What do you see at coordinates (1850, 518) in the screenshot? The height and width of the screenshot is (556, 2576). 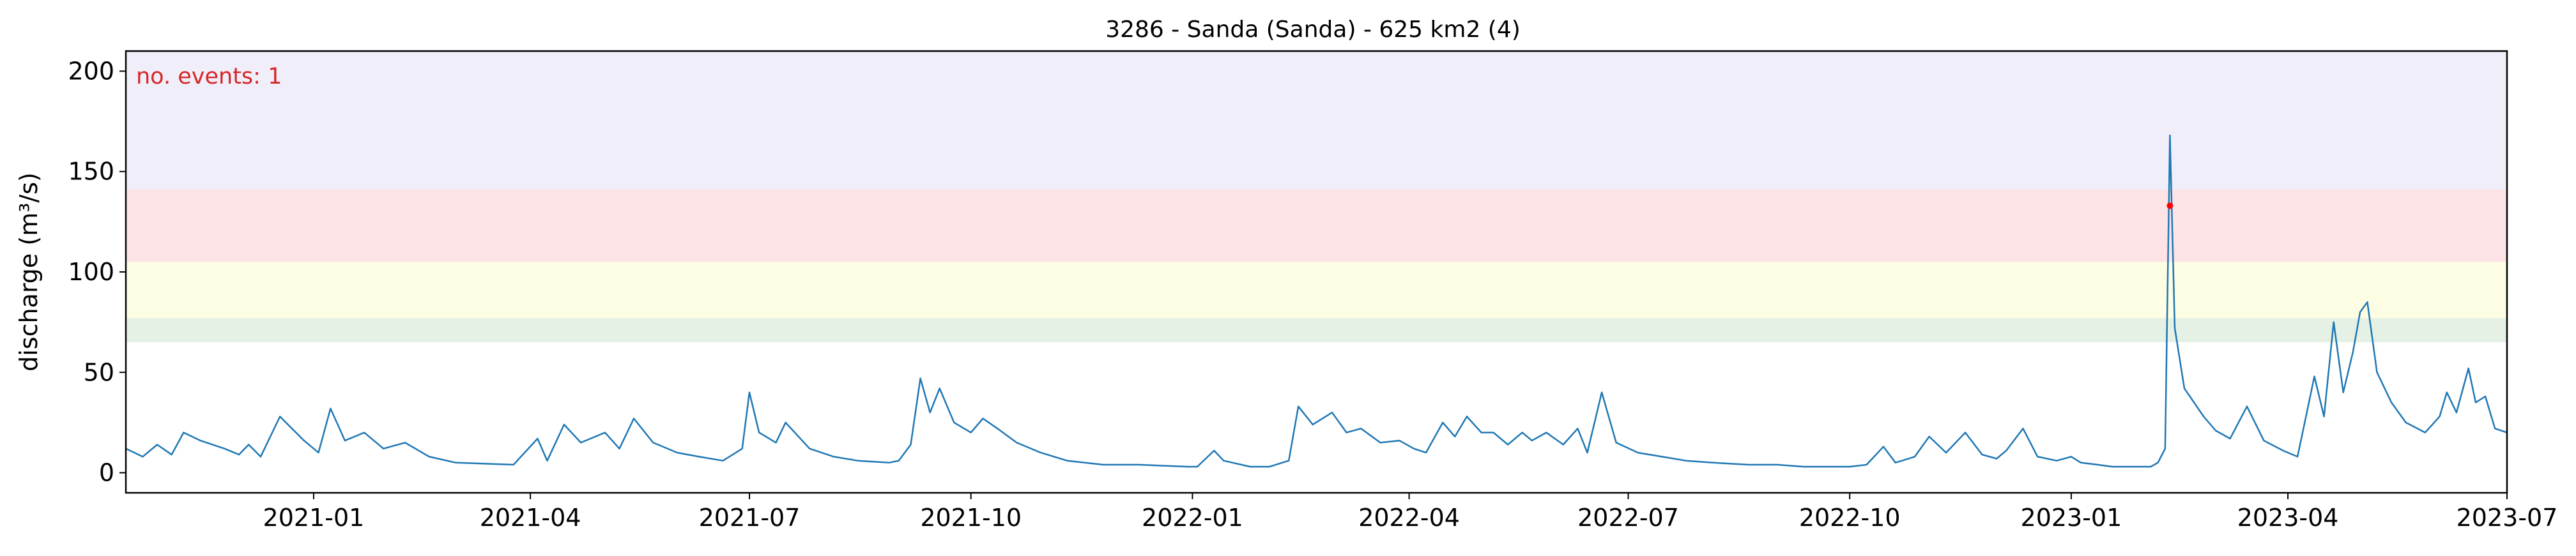 I see `x-tick-label: 2022-10` at bounding box center [1850, 518].